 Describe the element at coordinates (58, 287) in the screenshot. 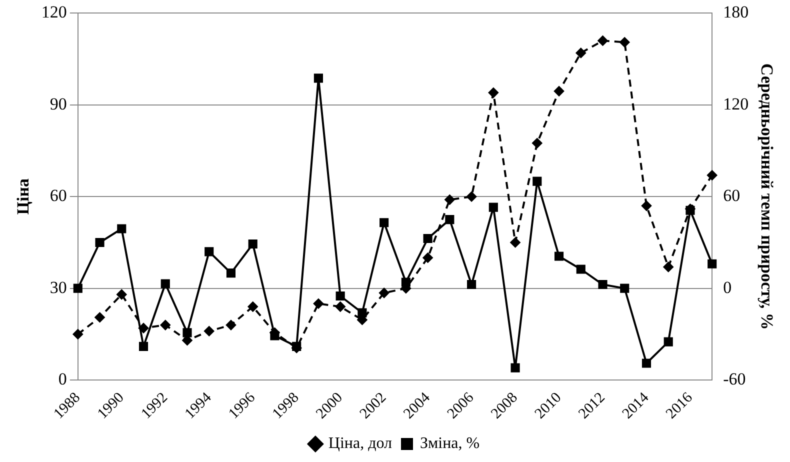

I see `y-tick-label: 30` at that location.